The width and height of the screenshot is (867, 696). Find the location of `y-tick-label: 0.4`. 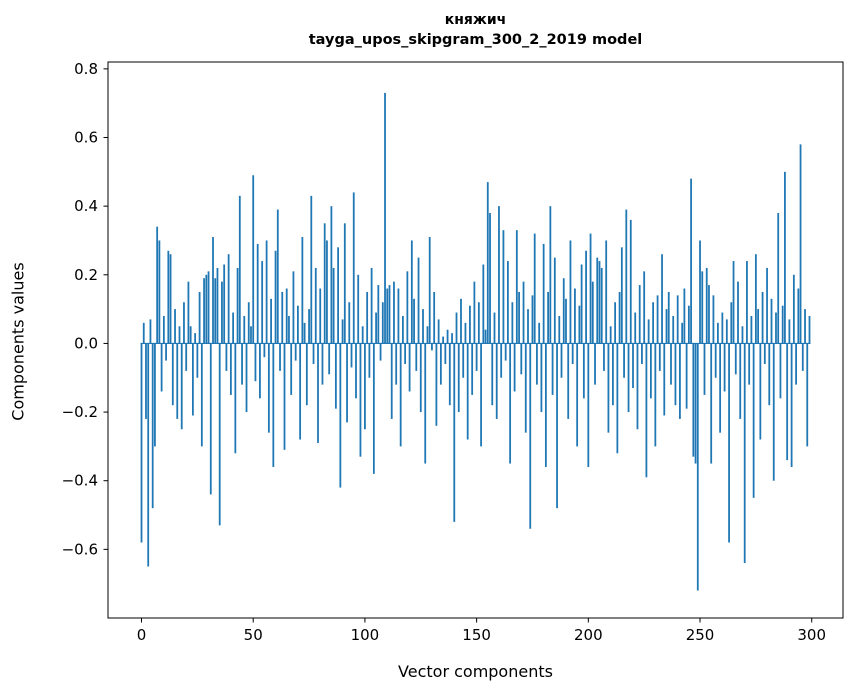

y-tick-label: 0.4 is located at coordinates (86, 206).